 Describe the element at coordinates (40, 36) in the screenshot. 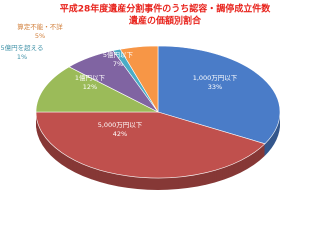

I see `value-label: 5%` at that location.